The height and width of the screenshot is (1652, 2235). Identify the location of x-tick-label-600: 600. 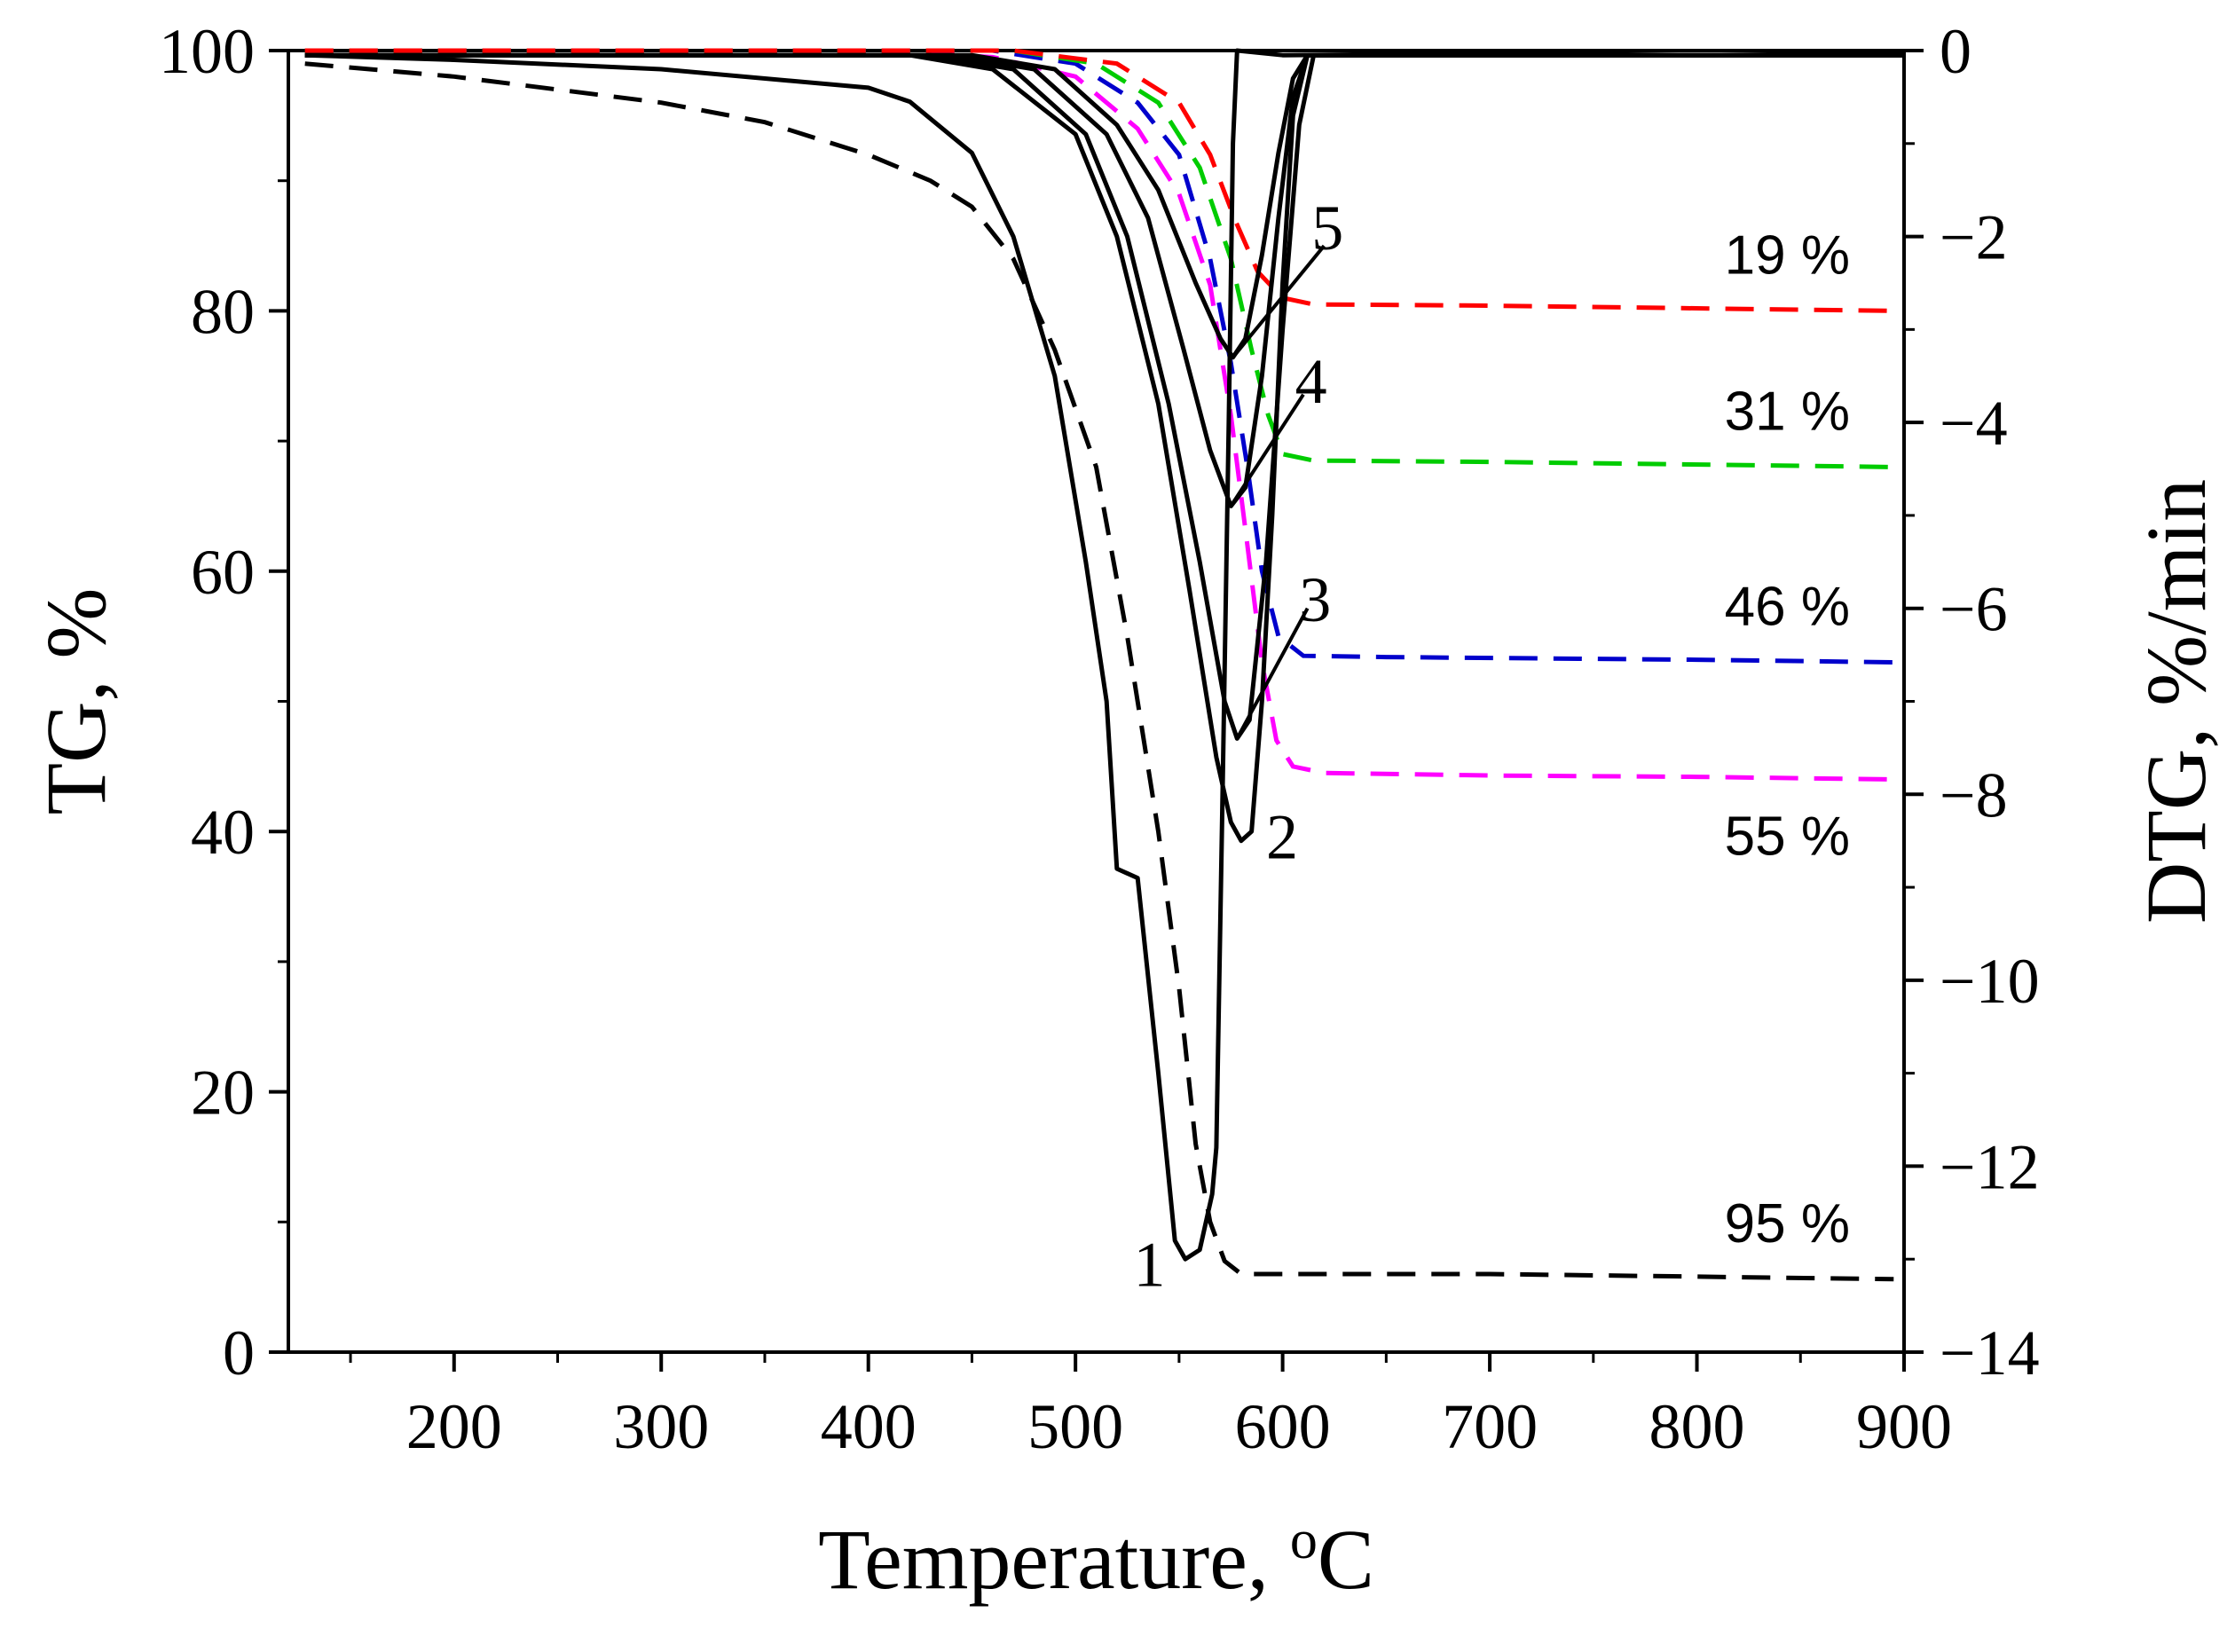
(1283, 1426).